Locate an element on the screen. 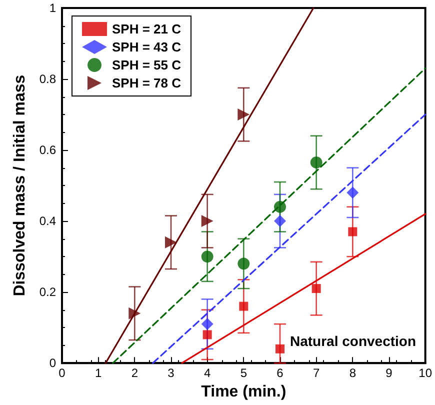 The image size is (435, 405). x-tick-label: 7 is located at coordinates (316, 373).